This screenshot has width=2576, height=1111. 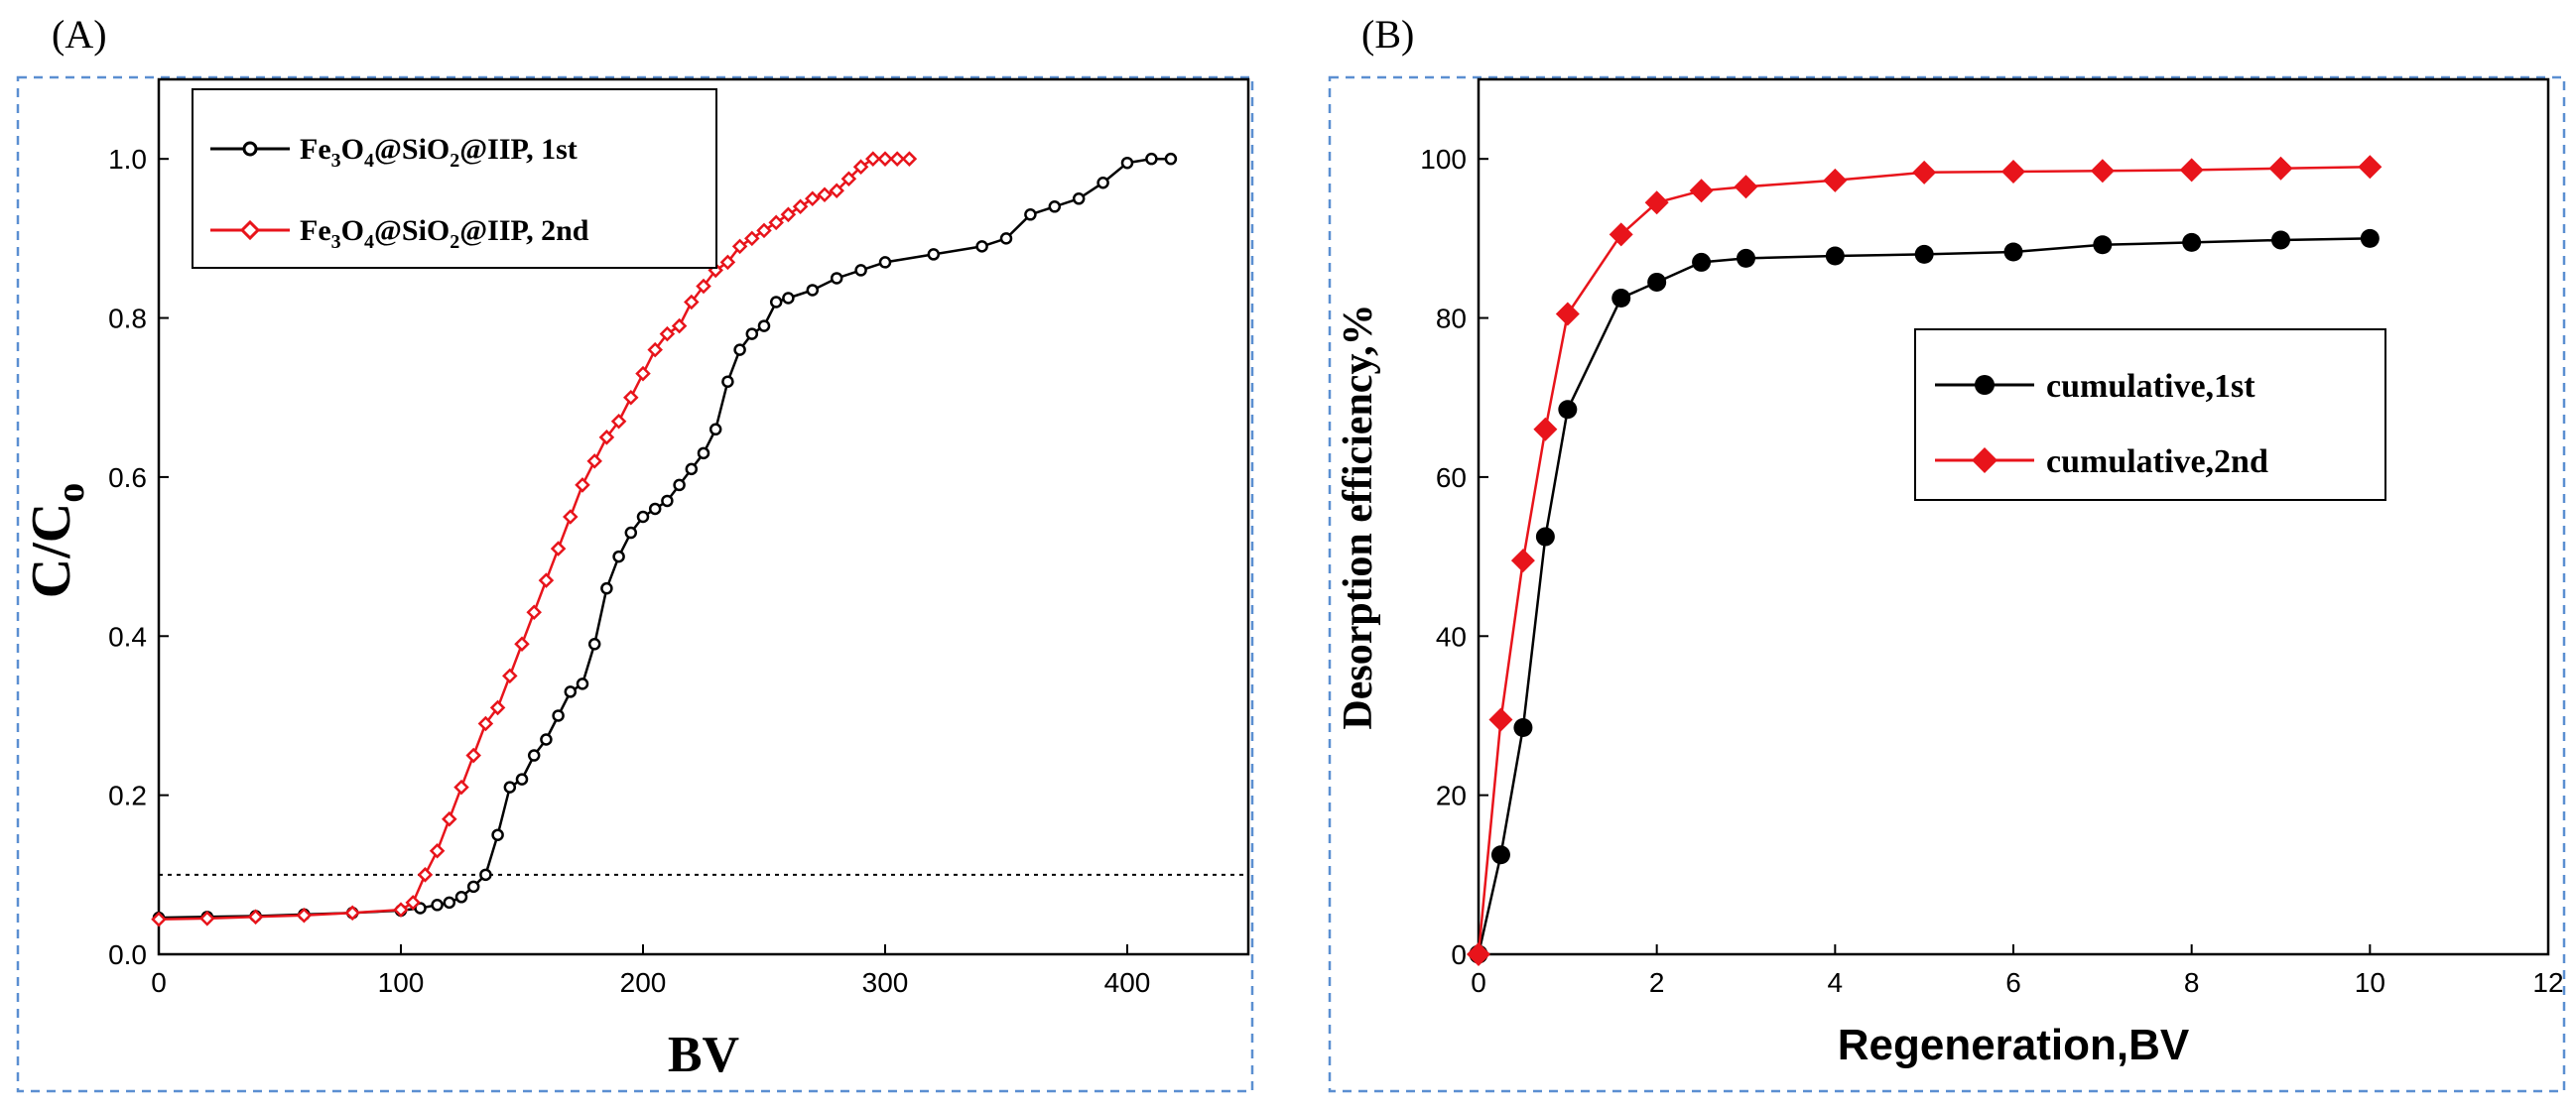 What do you see at coordinates (52, 550) in the screenshot?
I see `panel-a-ylabel-main: C/C` at bounding box center [52, 550].